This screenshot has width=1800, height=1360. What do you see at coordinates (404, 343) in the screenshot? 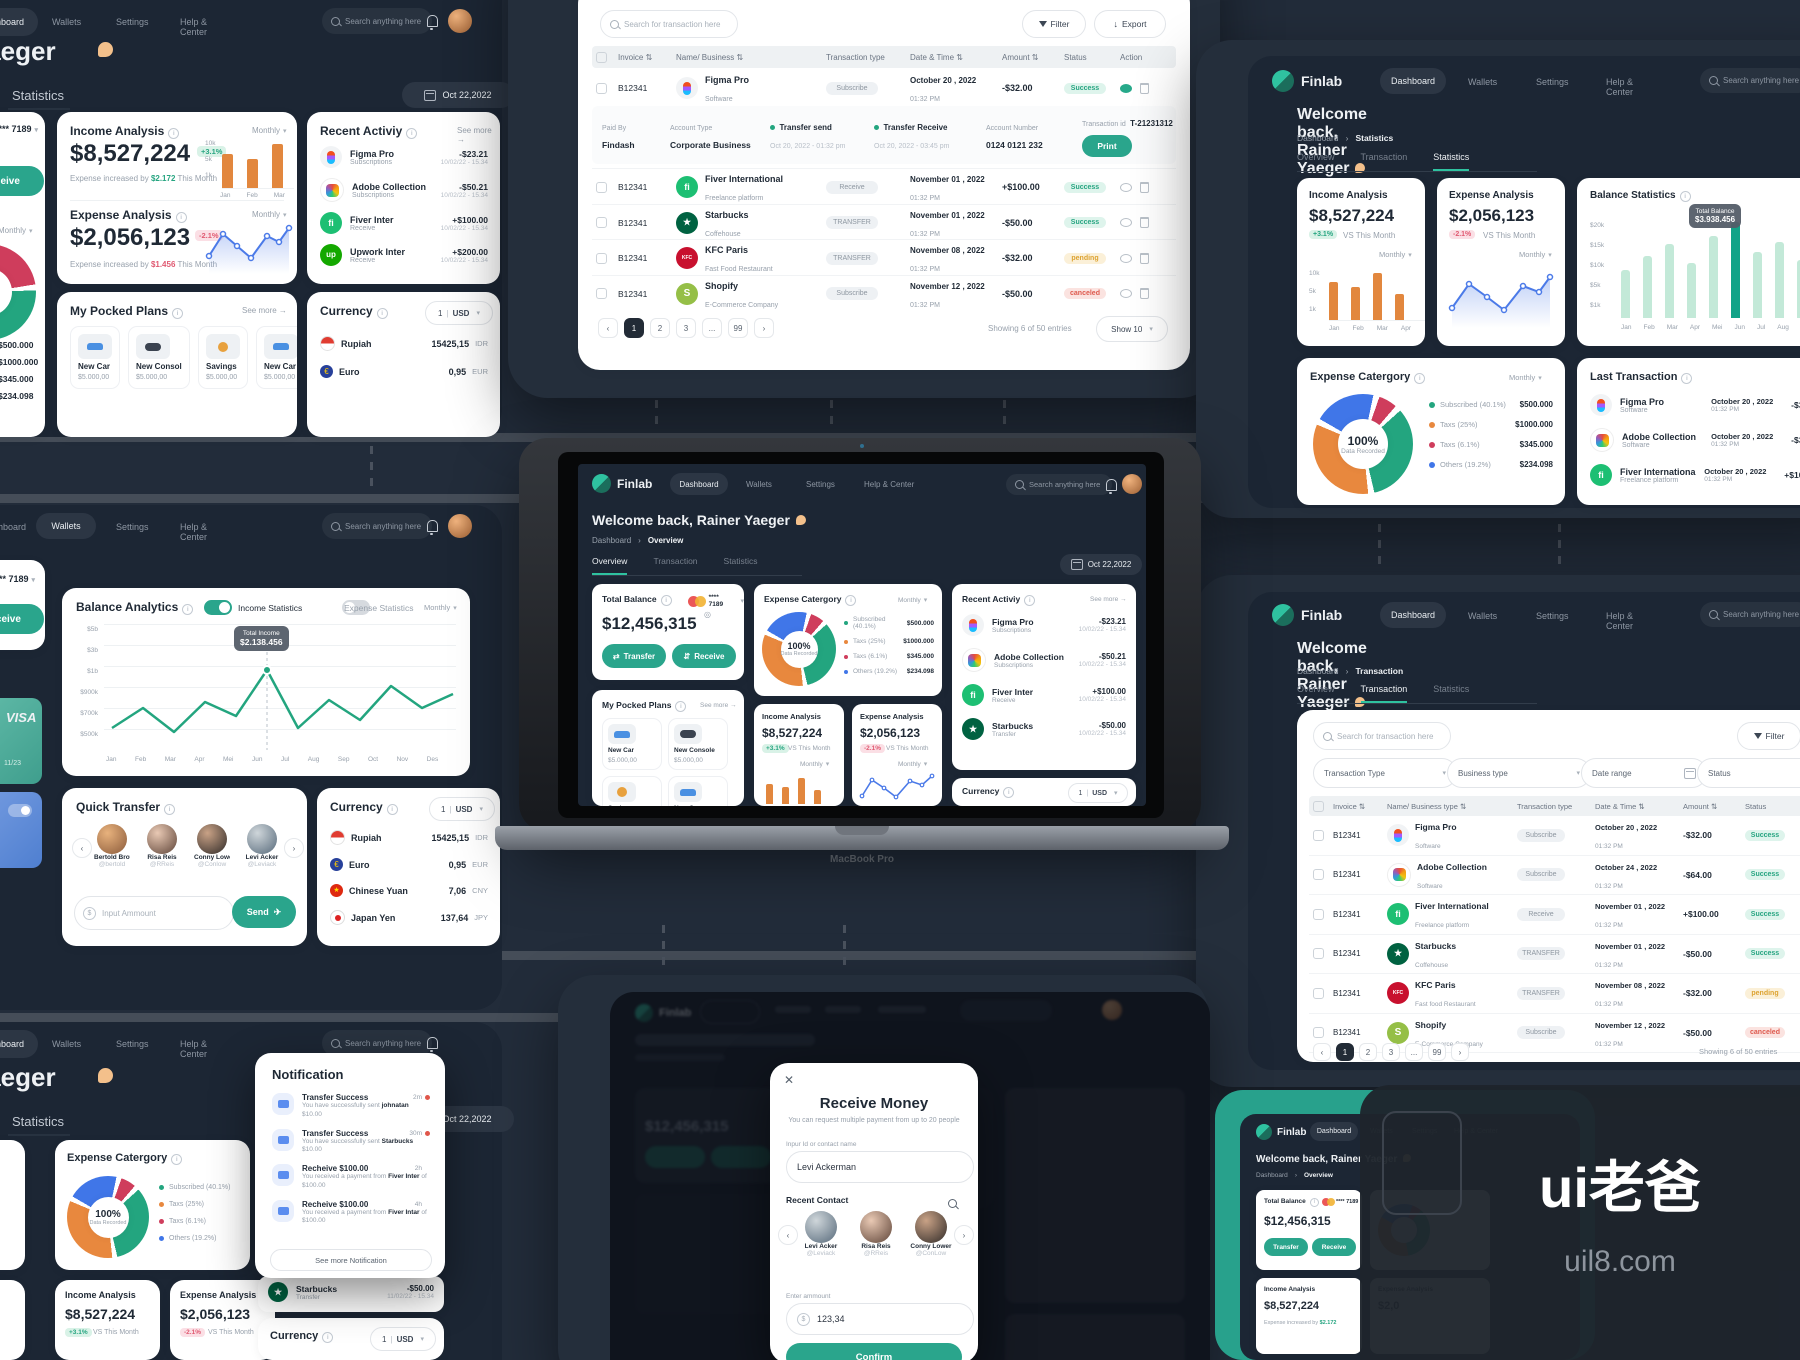
I see `currency-row: Rupiah 15425,15 IDR` at bounding box center [404, 343].